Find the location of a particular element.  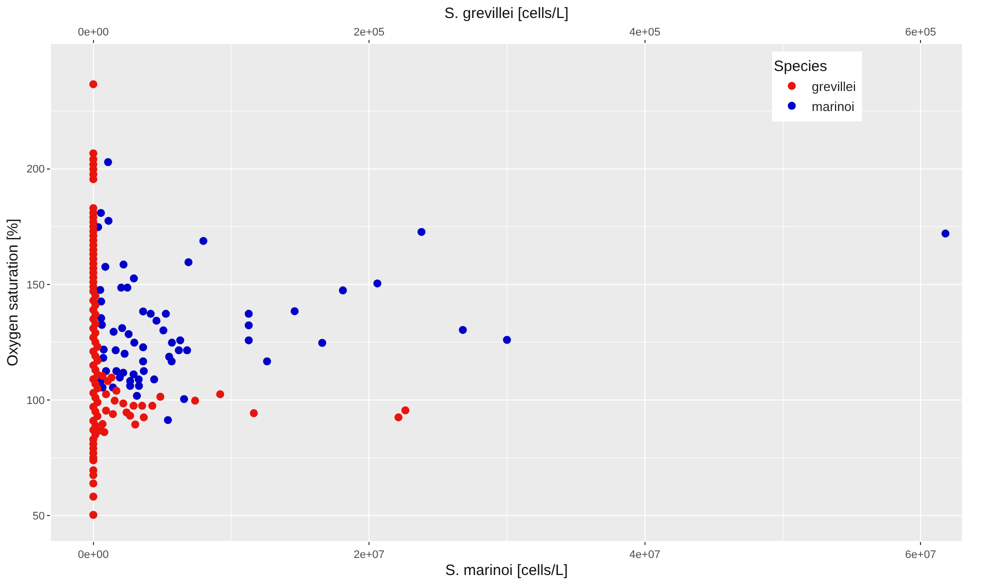

x2-tick-label: 2e+05 is located at coordinates (369, 32).